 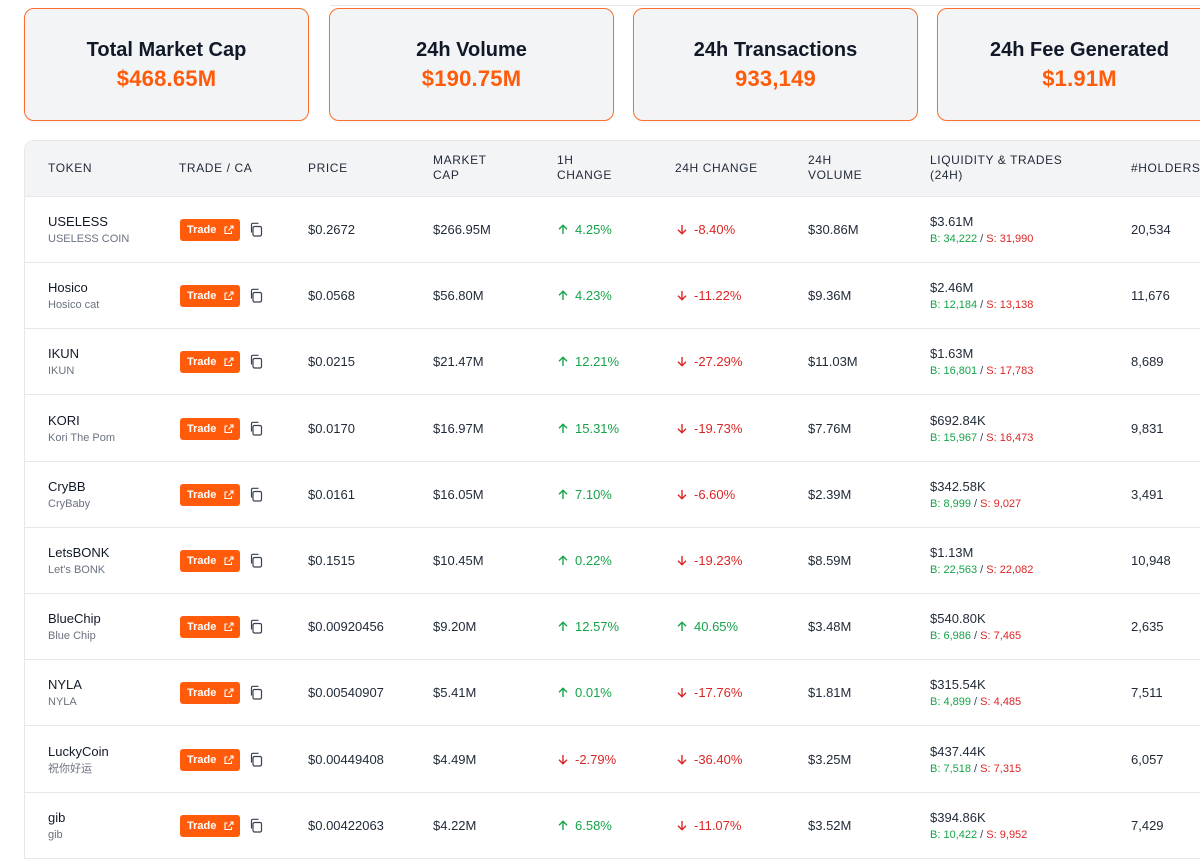 What do you see at coordinates (588, 627) in the screenshot?
I see `change-1h-cell: 12.57%` at bounding box center [588, 627].